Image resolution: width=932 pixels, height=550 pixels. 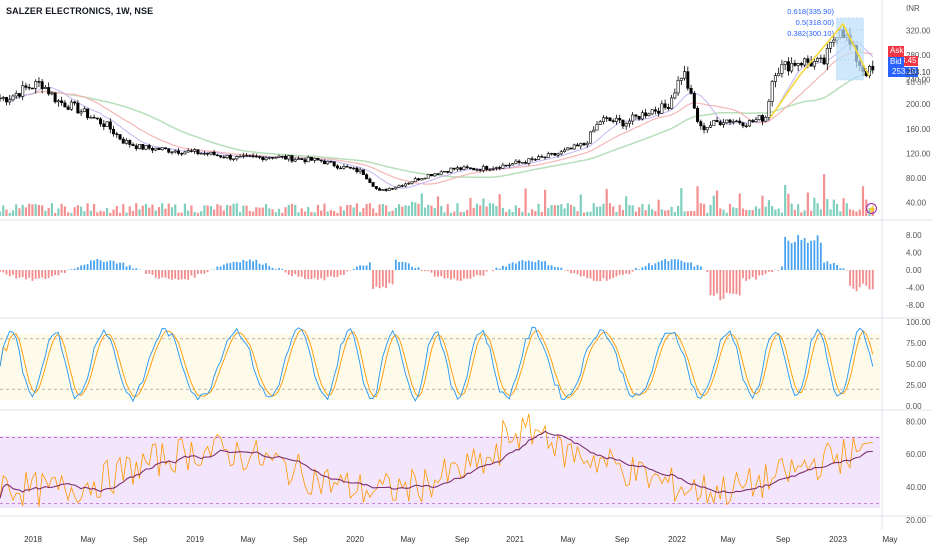 I want to click on x-axis-label: 2023, so click(x=838, y=539).